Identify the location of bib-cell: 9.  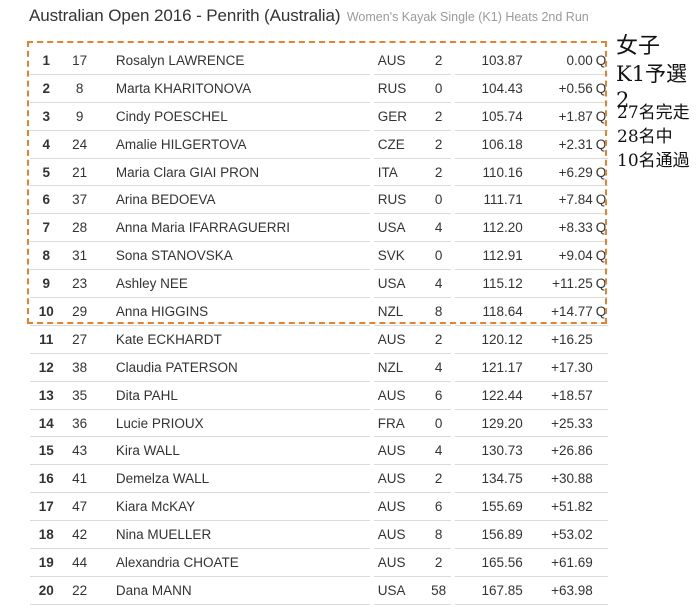
(79, 116).